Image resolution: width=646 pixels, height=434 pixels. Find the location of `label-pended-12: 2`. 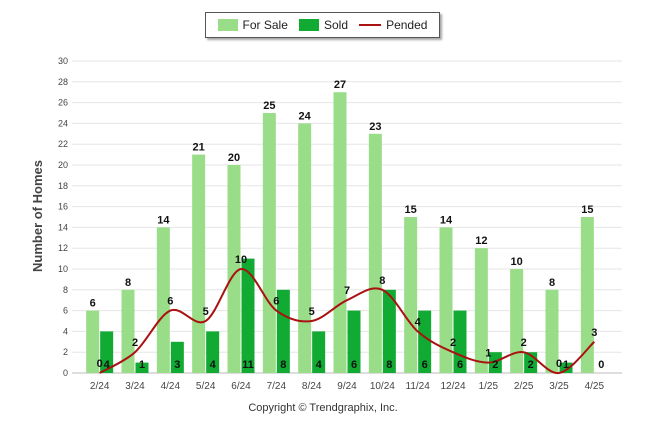

label-pended-12: 2 is located at coordinates (524, 343).